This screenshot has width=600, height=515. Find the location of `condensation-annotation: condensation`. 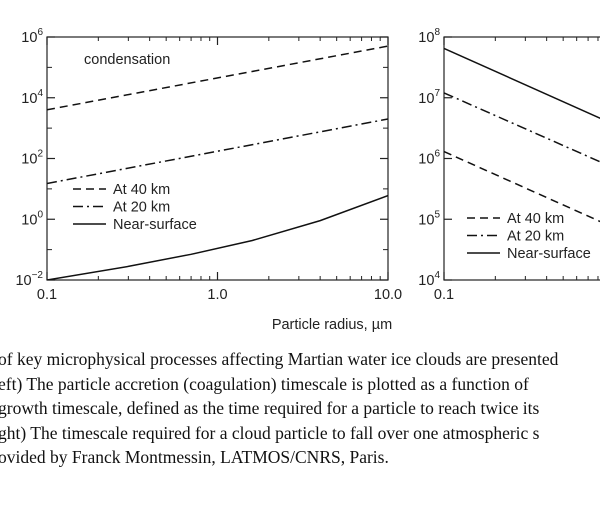

condensation-annotation: condensation is located at coordinates (127, 60).